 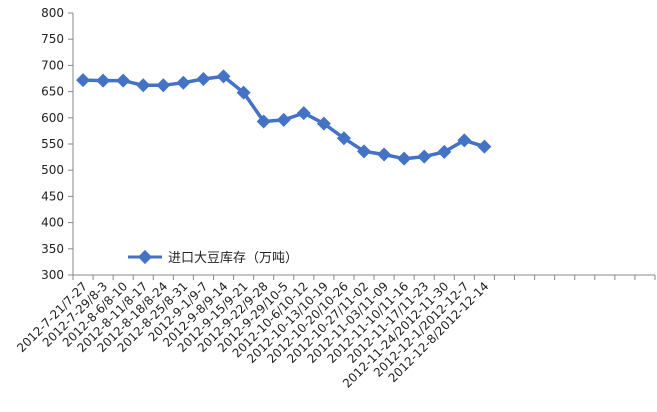 What do you see at coordinates (52, 223) in the screenshot?
I see `y-tick-label: 400` at bounding box center [52, 223].